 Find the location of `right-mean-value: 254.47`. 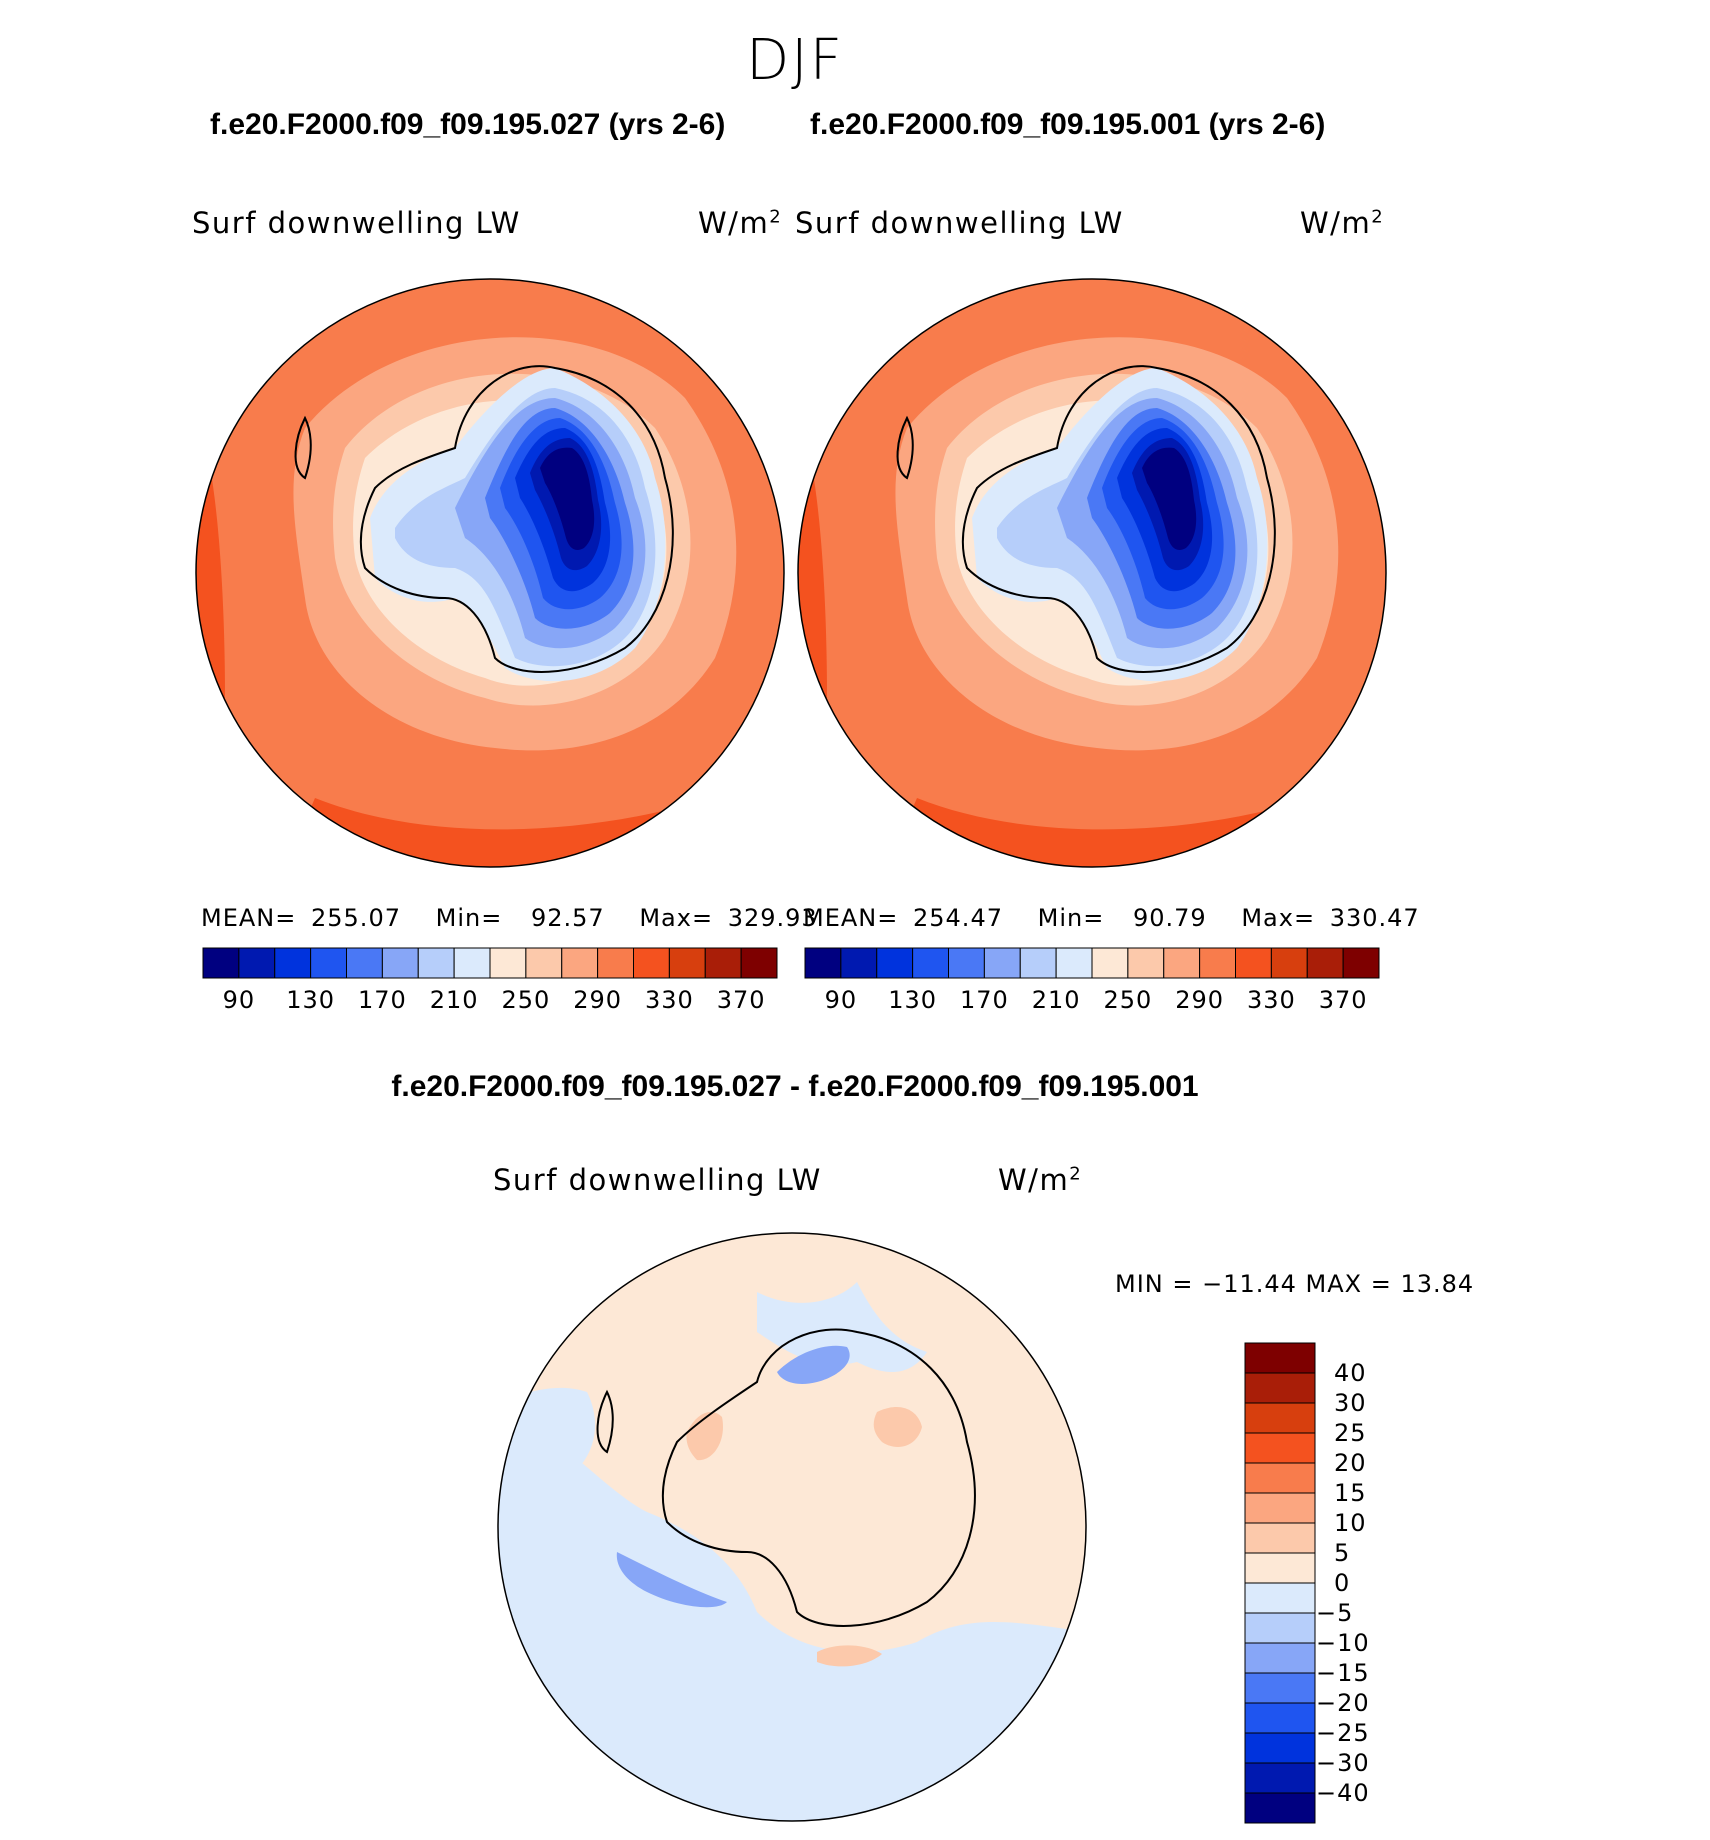

right-mean-value: 254.47 is located at coordinates (958, 918).